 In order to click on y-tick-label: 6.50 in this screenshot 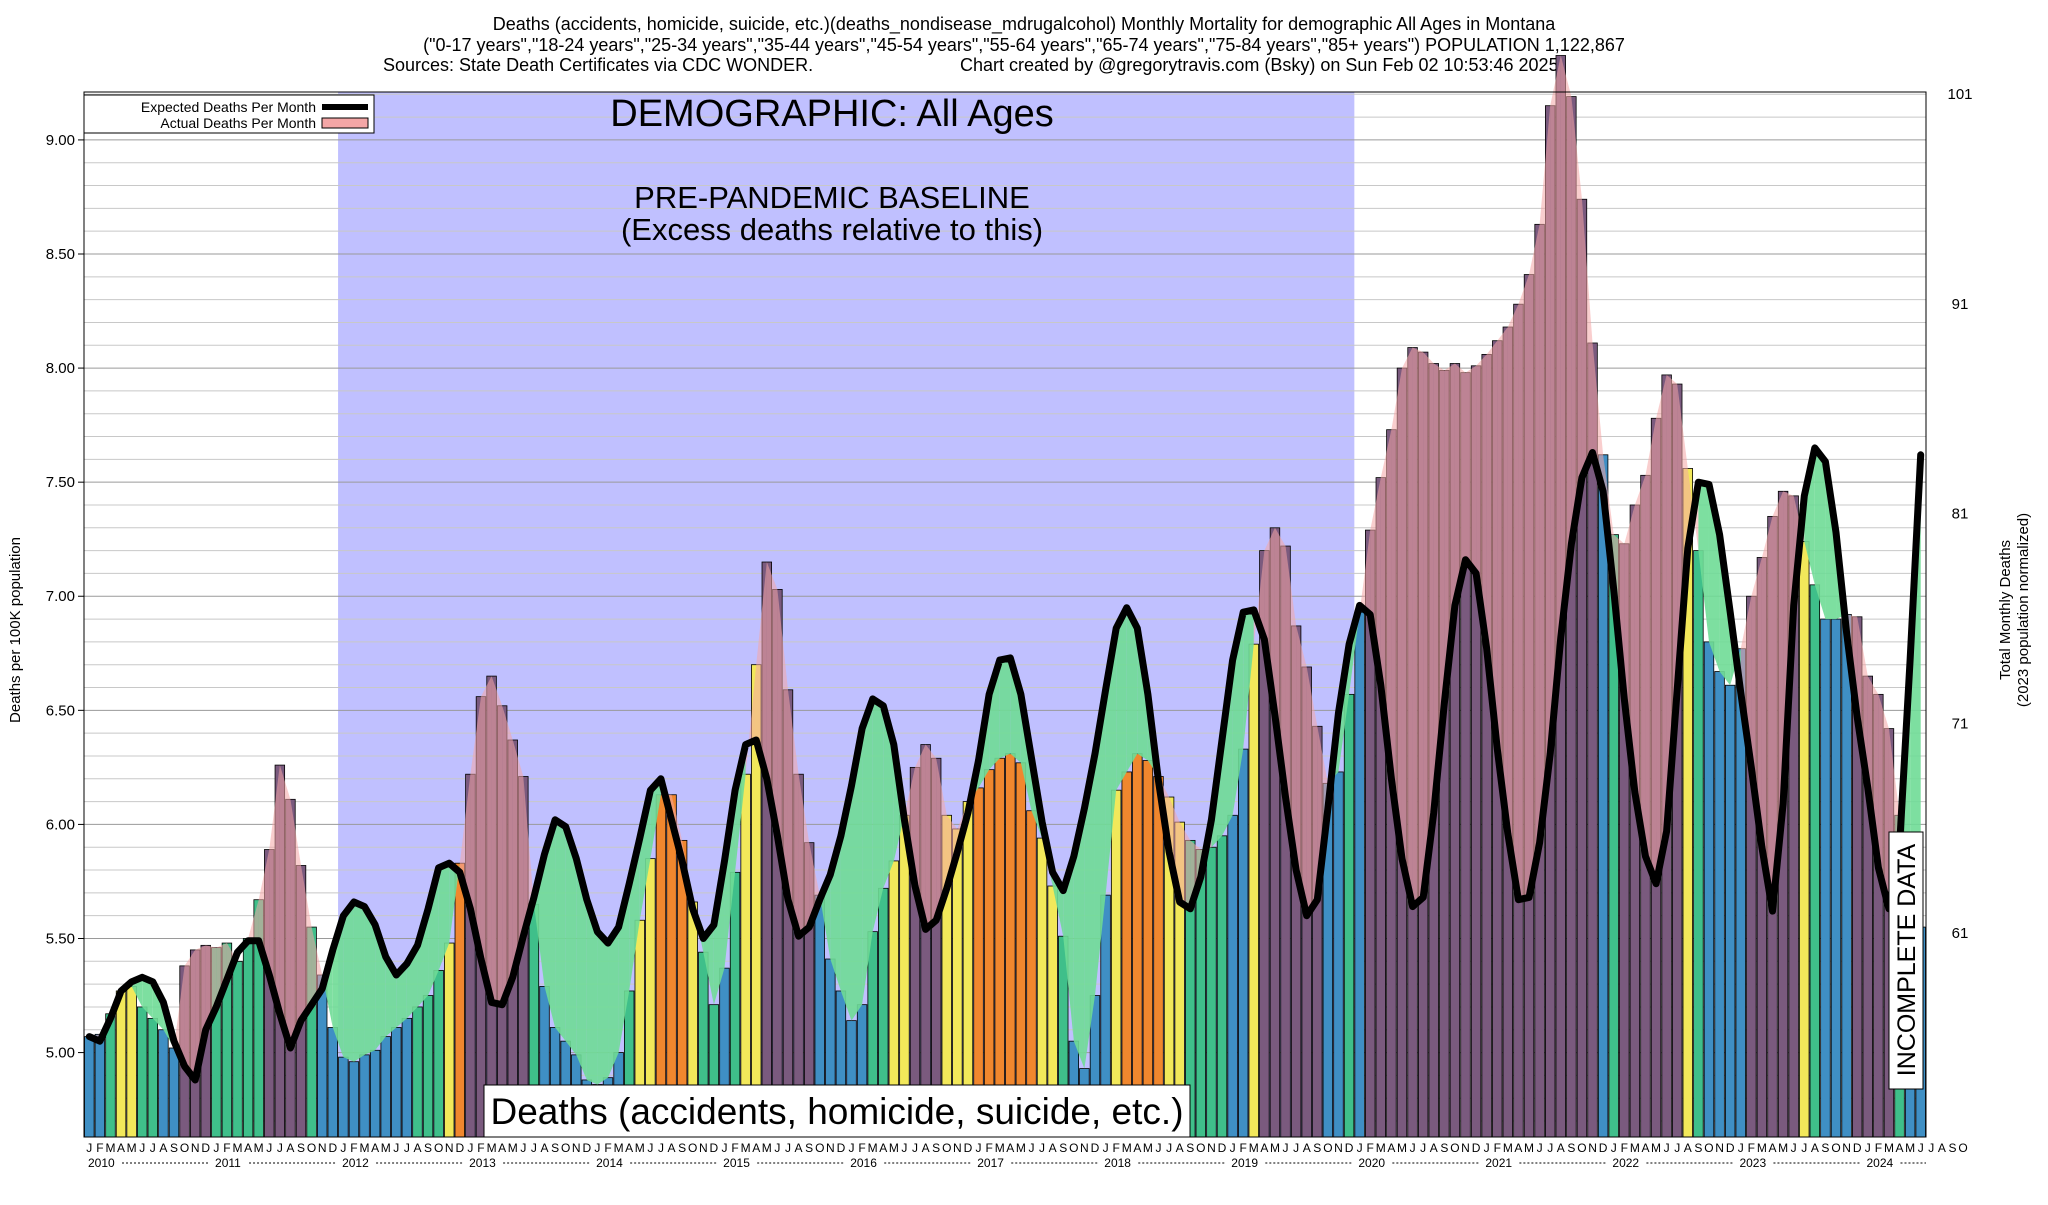, I will do `click(60, 710)`.